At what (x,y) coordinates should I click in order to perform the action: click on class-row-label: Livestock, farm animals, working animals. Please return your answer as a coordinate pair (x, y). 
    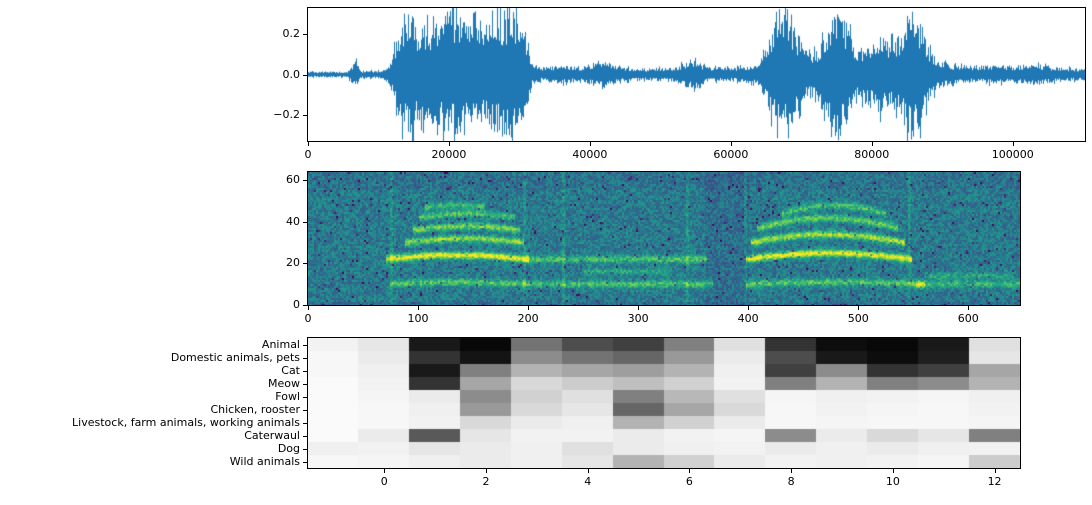
    Looking at the image, I should click on (186, 422).